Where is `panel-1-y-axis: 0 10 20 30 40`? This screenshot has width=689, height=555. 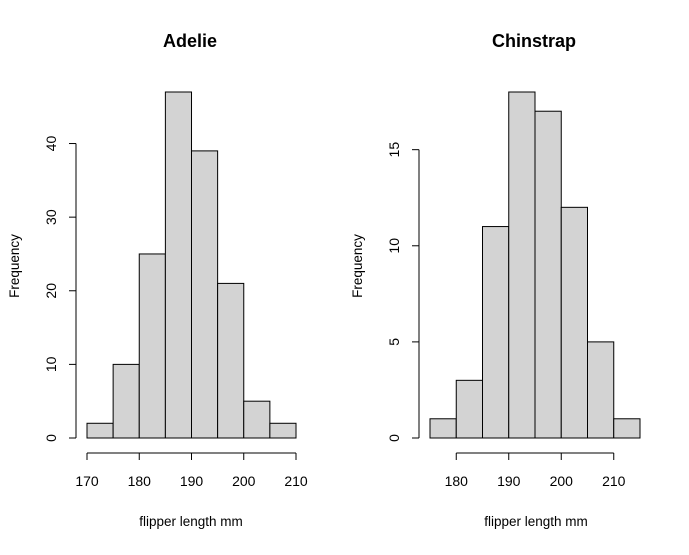 panel-1-y-axis: 0 10 20 30 40 is located at coordinates (60, 289).